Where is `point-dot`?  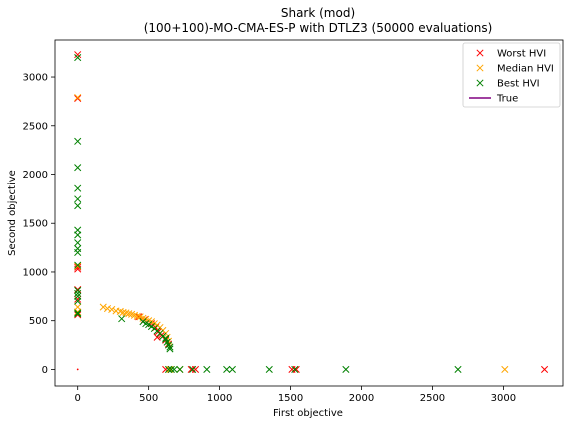
point-dot is located at coordinates (77, 369).